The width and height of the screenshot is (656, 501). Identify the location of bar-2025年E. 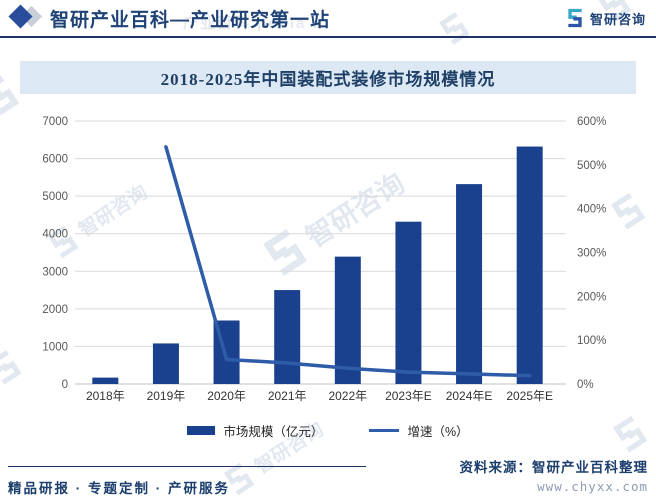
(529, 265).